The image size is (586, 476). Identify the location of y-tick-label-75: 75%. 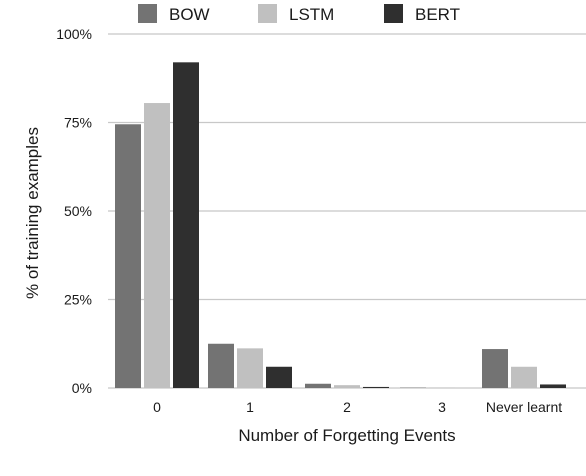
(78, 123).